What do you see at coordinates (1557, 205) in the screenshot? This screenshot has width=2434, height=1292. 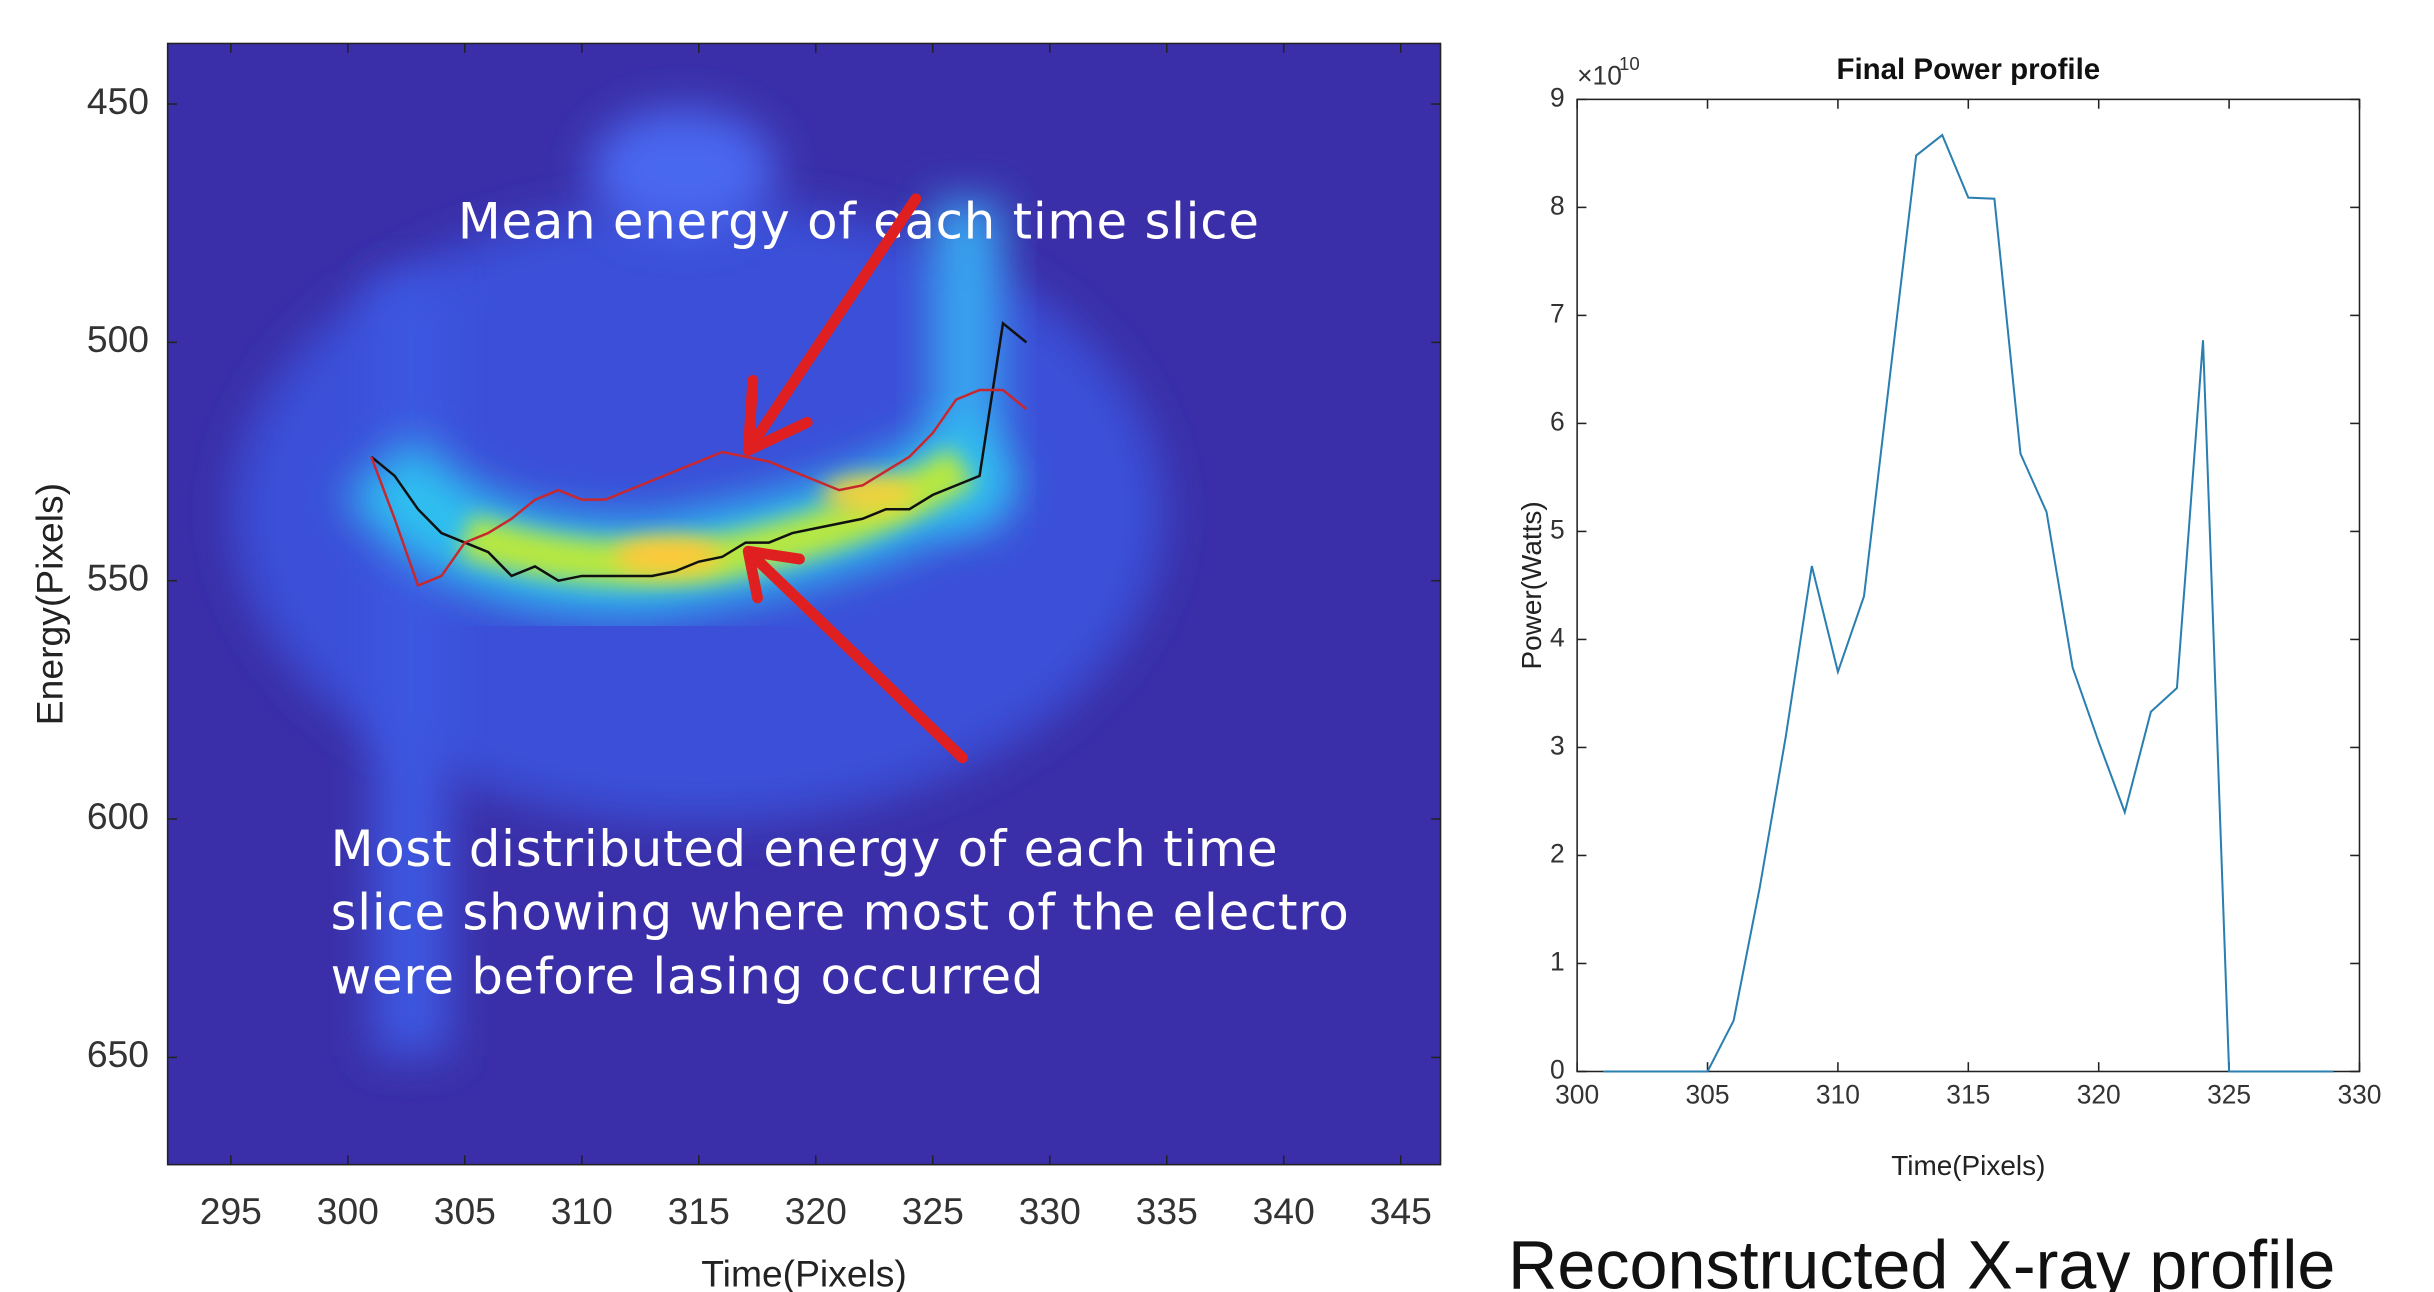 I see `y-tick-label: 8` at bounding box center [1557, 205].